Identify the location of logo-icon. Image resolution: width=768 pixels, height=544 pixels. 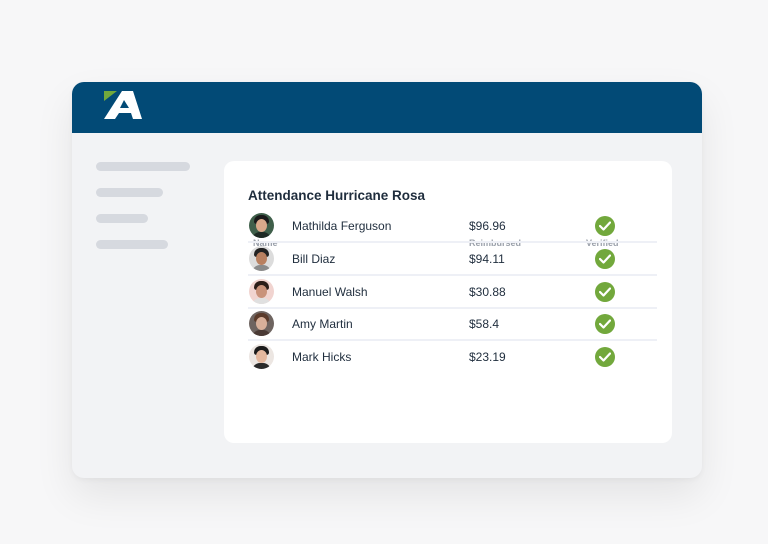
(123, 106).